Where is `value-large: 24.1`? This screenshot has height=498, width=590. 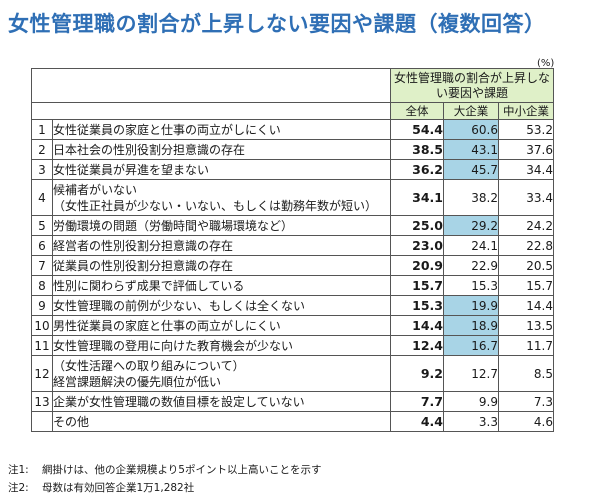
value-large: 24.1 is located at coordinates (471, 245).